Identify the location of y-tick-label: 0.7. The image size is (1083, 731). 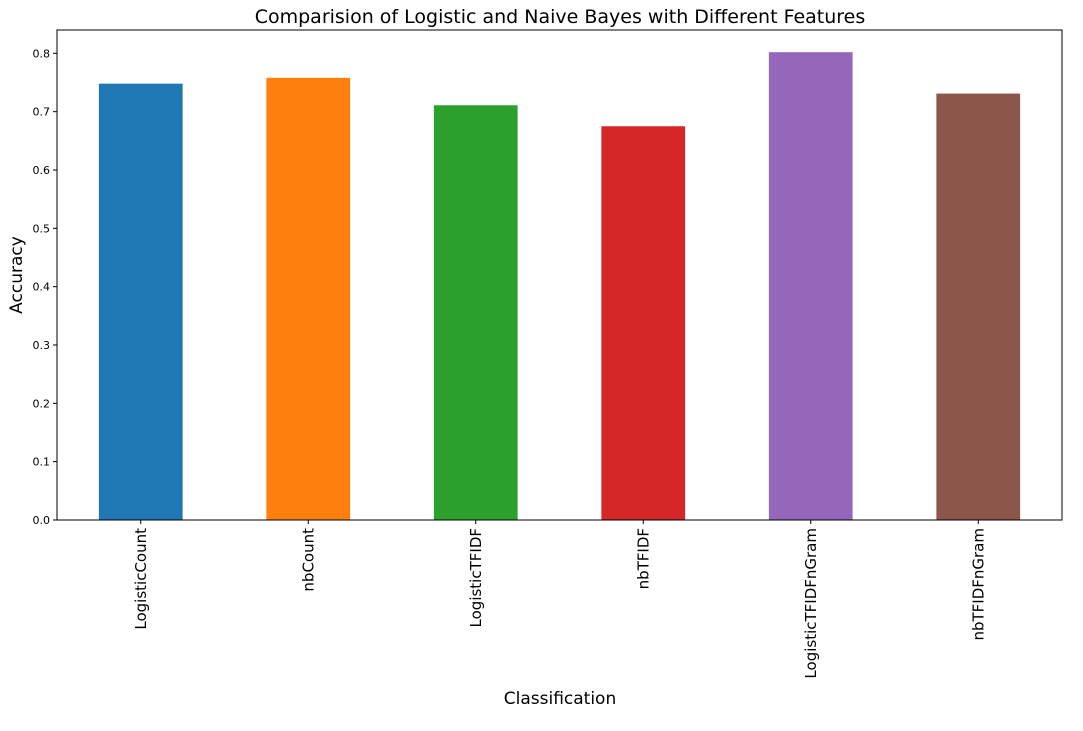
(42, 112).